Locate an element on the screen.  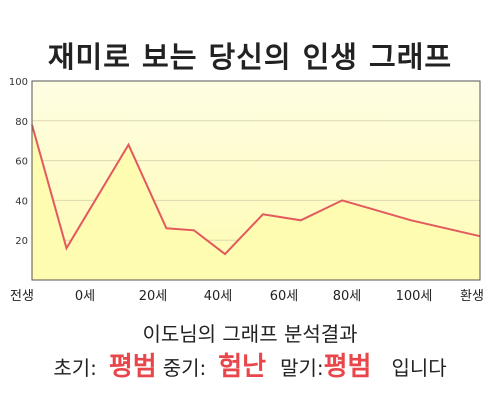
y-axis-ticks: 20 40 60 80 100 is located at coordinates (18, 162).